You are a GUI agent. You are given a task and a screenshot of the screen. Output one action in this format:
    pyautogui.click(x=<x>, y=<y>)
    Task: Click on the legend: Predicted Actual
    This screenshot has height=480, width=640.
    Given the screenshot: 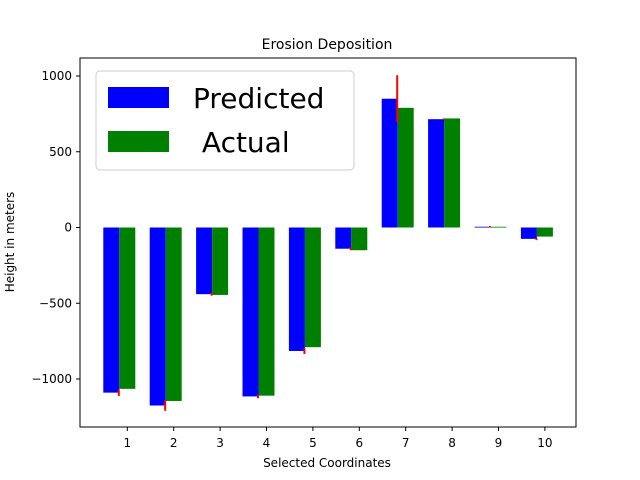 What is the action you would take?
    pyautogui.click(x=225, y=120)
    